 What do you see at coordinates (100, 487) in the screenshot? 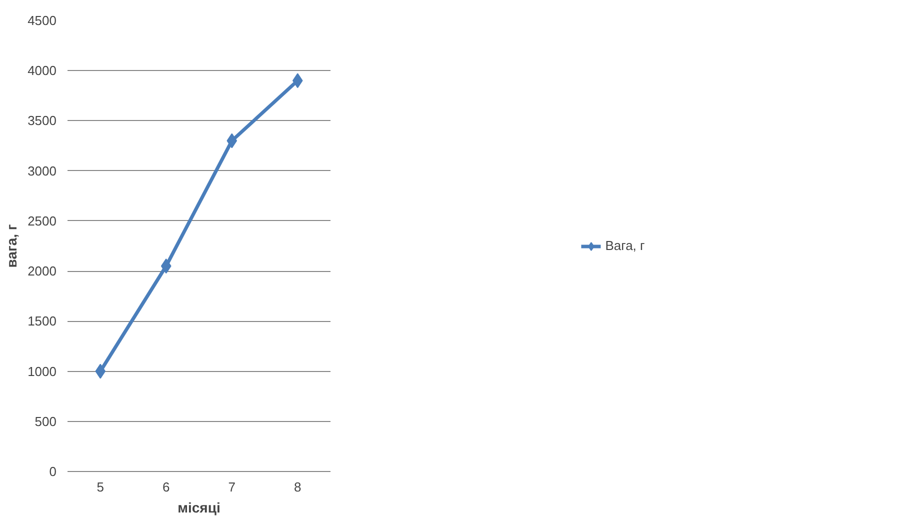
I see `x-tick-label: 5` at bounding box center [100, 487].